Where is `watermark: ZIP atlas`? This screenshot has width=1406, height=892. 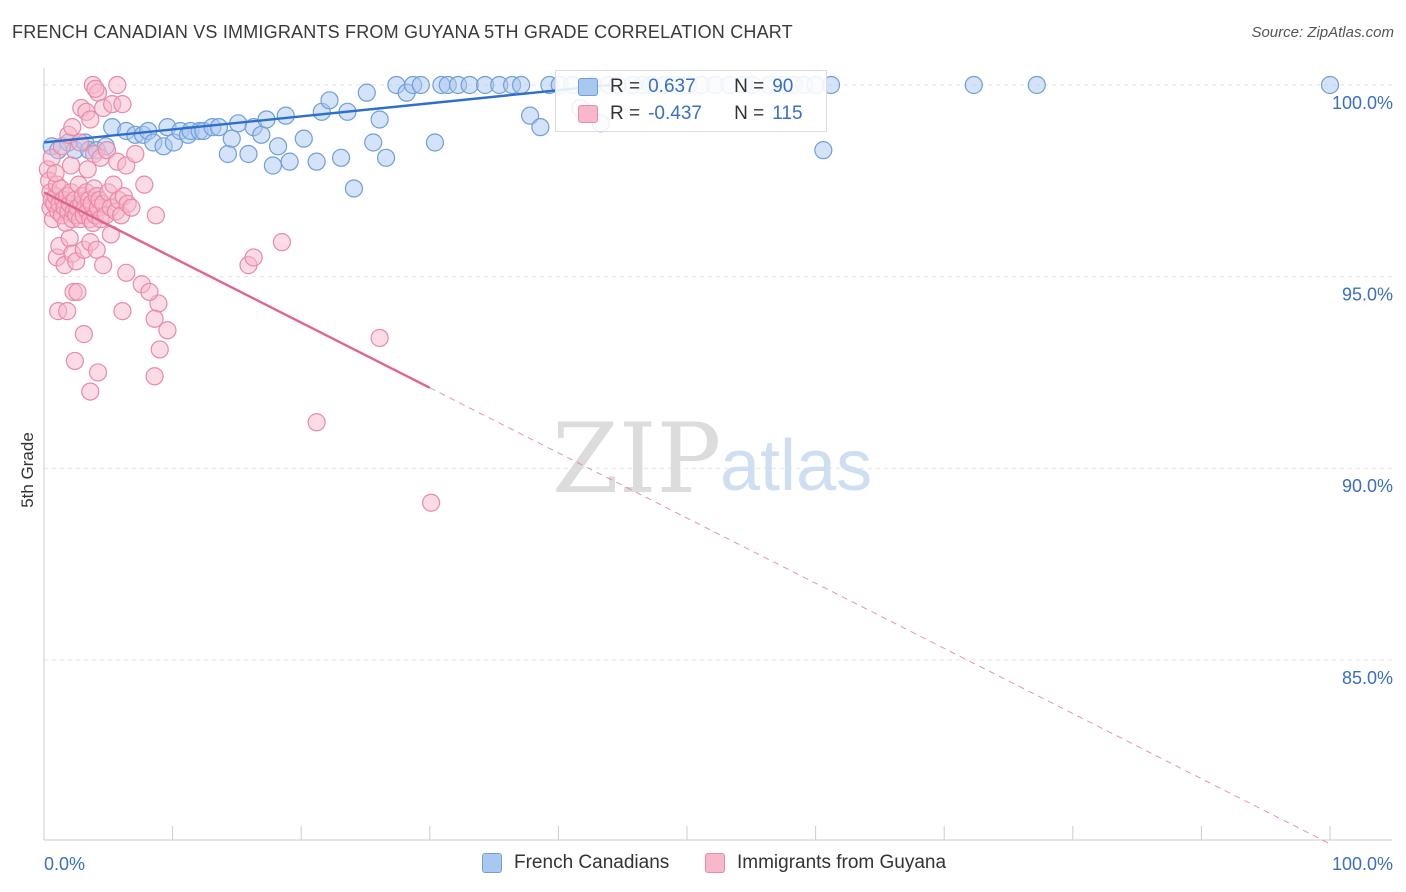
watermark: ZIP atlas is located at coordinates (712, 459).